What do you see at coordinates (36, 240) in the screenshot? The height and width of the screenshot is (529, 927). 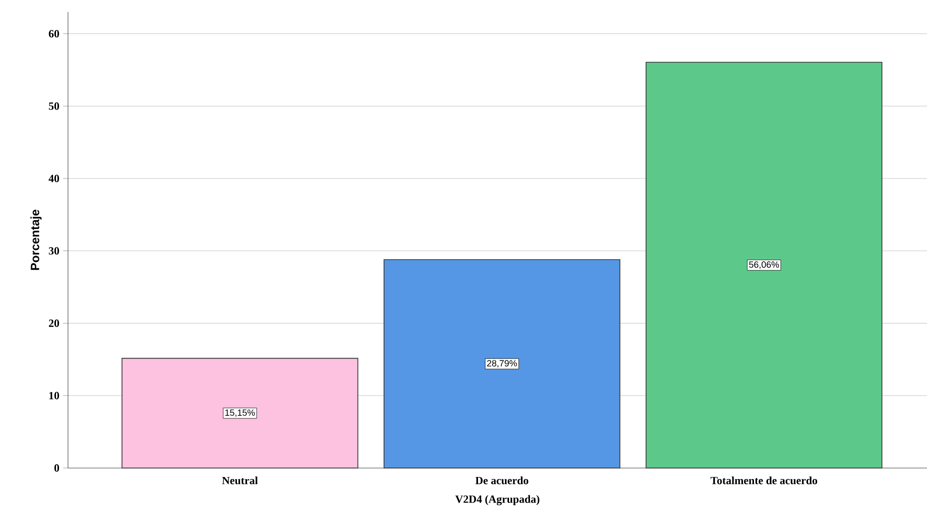 I see `y-axis-title: Porcentaje` at bounding box center [36, 240].